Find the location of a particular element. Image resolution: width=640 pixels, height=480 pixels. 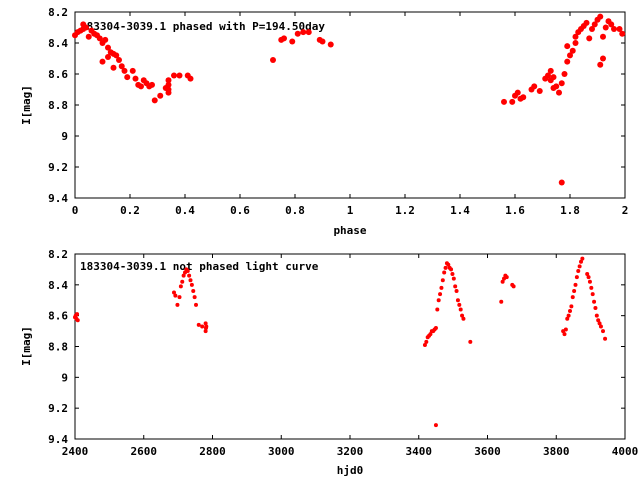

y-tick-label: 8.6 is located at coordinates (58, 316).